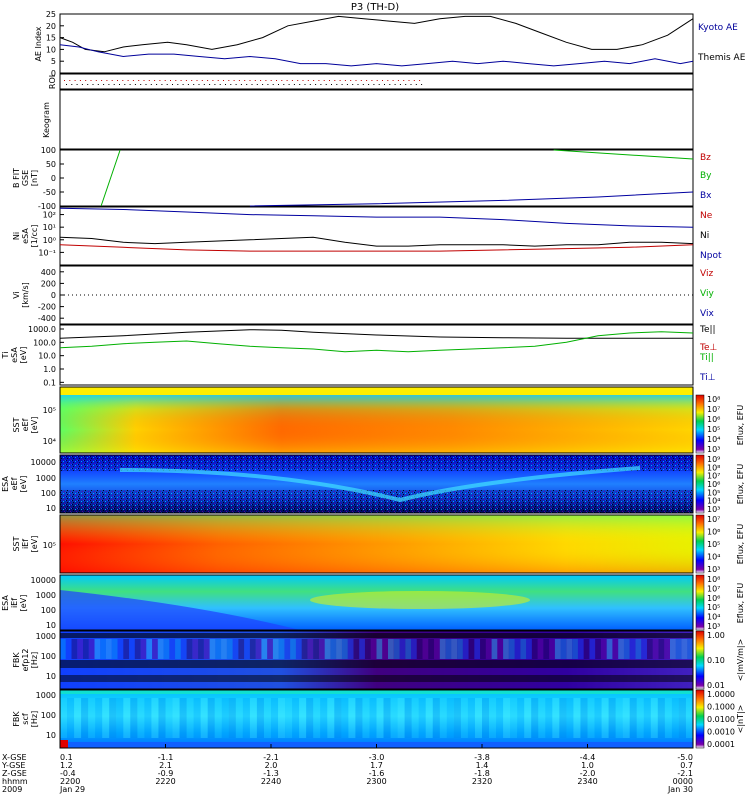 The width and height of the screenshot is (750, 800). I want to click on ytick-label-density-3: 10⁻¹, so click(47, 252).